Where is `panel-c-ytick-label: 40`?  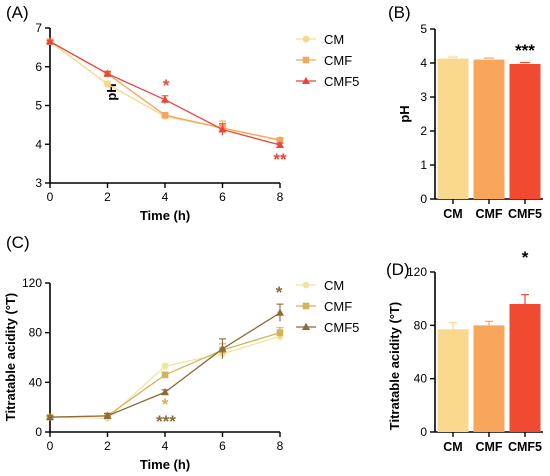 panel-c-ytick-label: 40 is located at coordinates (36, 382).